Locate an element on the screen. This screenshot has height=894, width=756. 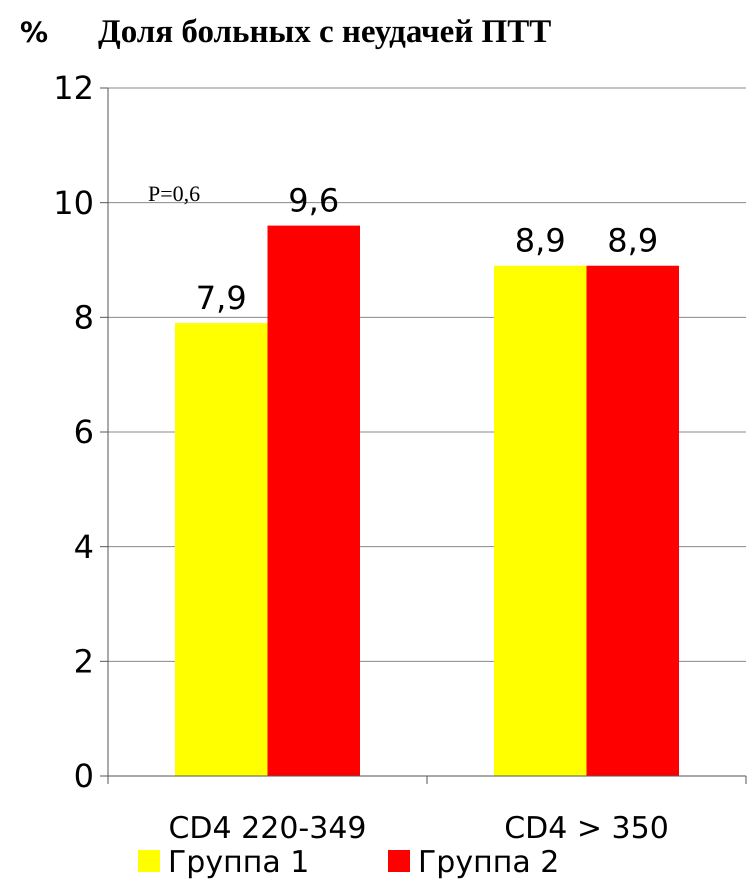
x-tick-label: CD4 220-349 is located at coordinates (267, 828).